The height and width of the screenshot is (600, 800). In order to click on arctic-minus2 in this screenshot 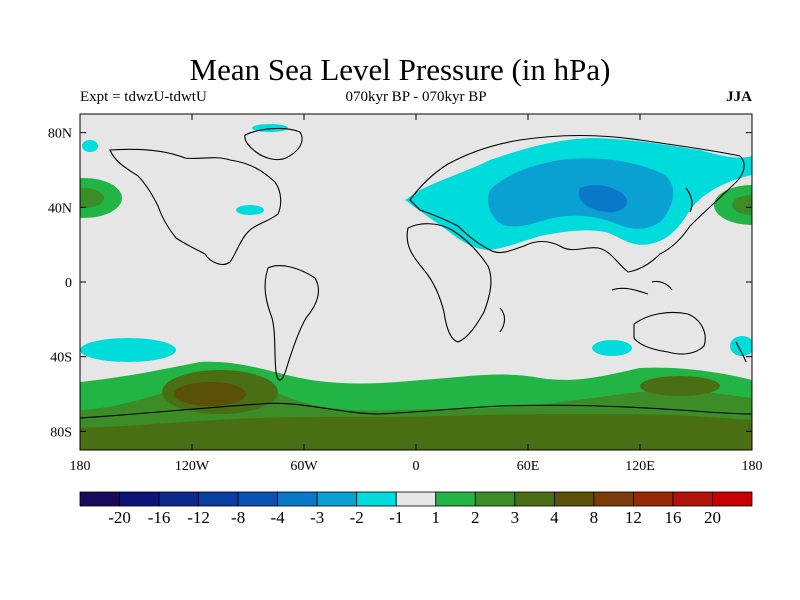, I will do `click(90, 146)`.